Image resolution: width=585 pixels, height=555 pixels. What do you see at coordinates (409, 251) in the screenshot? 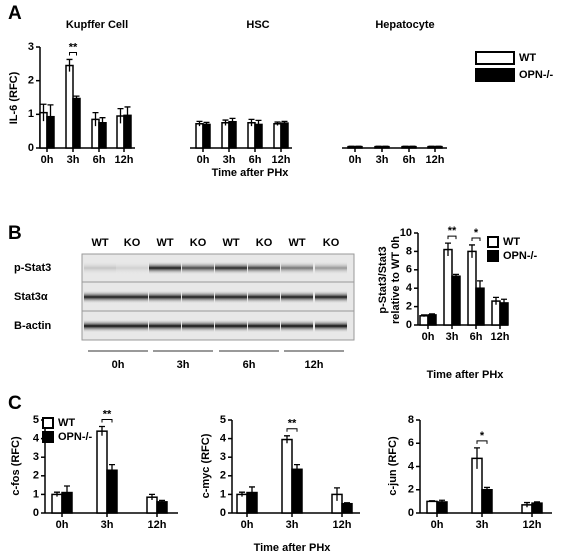
I see `y-tick-label: 8` at bounding box center [409, 251].